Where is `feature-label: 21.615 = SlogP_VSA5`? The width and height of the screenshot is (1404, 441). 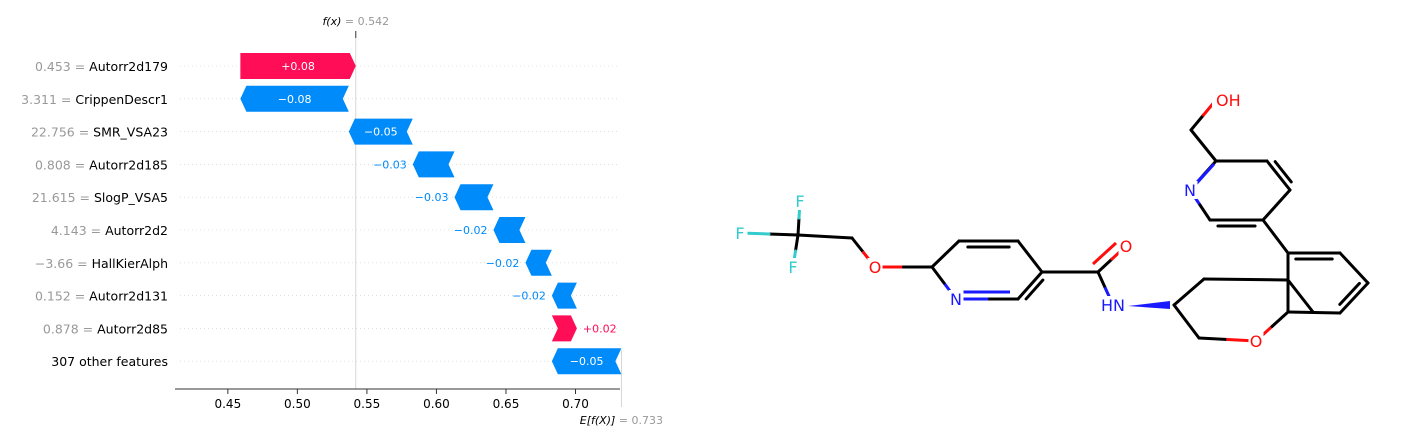 feature-label: 21.615 = SlogP_VSA5 is located at coordinates (100, 197).